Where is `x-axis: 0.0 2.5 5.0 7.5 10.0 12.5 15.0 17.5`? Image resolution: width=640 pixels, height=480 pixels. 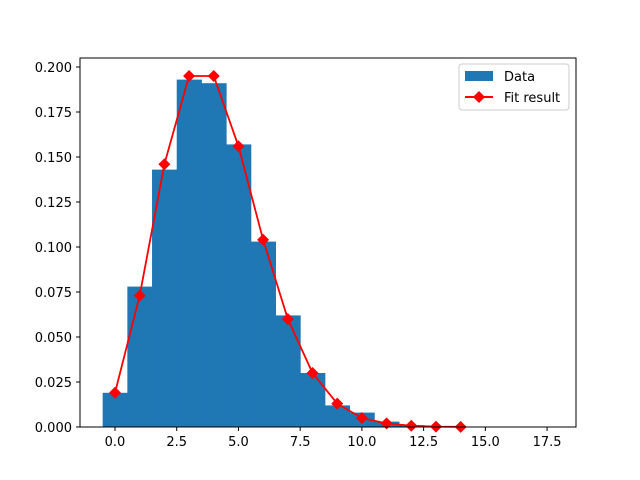 x-axis: 0.0 2.5 5.0 7.5 10.0 12.5 15.0 17.5 is located at coordinates (333, 438).